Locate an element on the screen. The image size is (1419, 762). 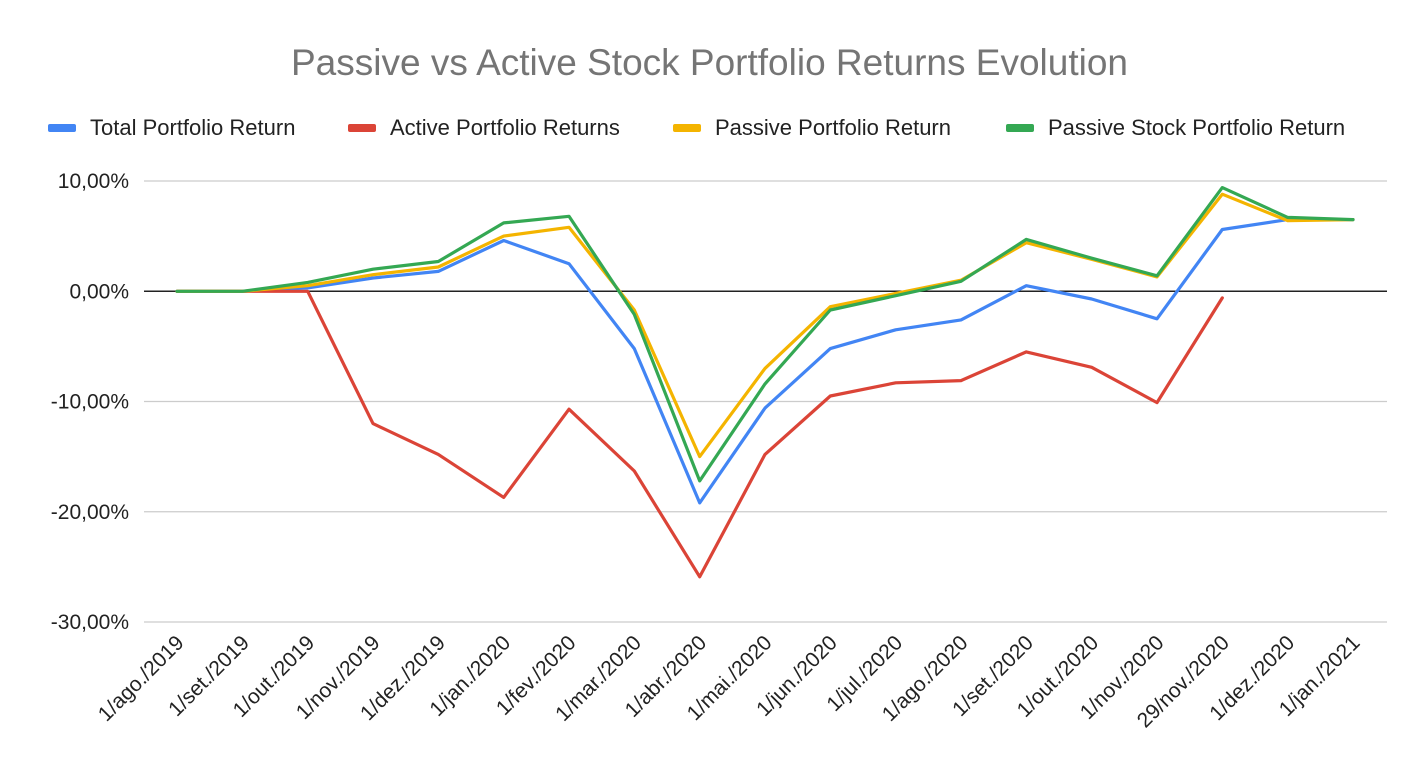
y-axis-ticks: 10,00% 0,00% -10,00% -20,00% -30,00% is located at coordinates (90, 402).